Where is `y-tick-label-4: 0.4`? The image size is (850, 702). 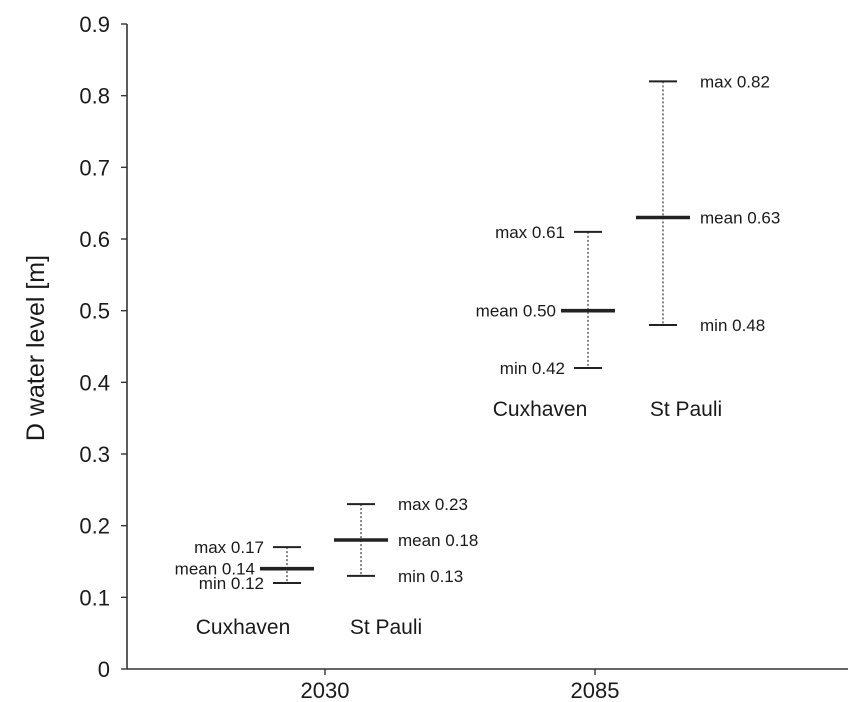 y-tick-label-4: 0.4 is located at coordinates (94, 382).